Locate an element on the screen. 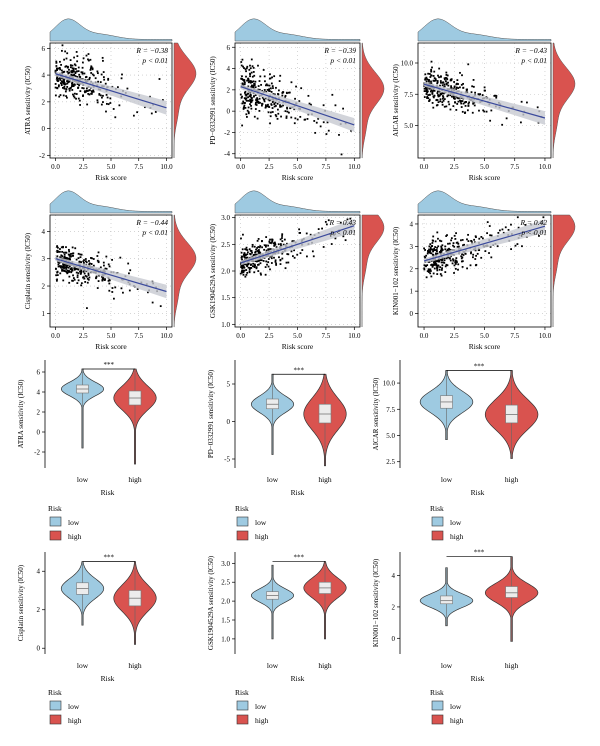  y-tick-label: -2 is located at coordinates (42, 156).